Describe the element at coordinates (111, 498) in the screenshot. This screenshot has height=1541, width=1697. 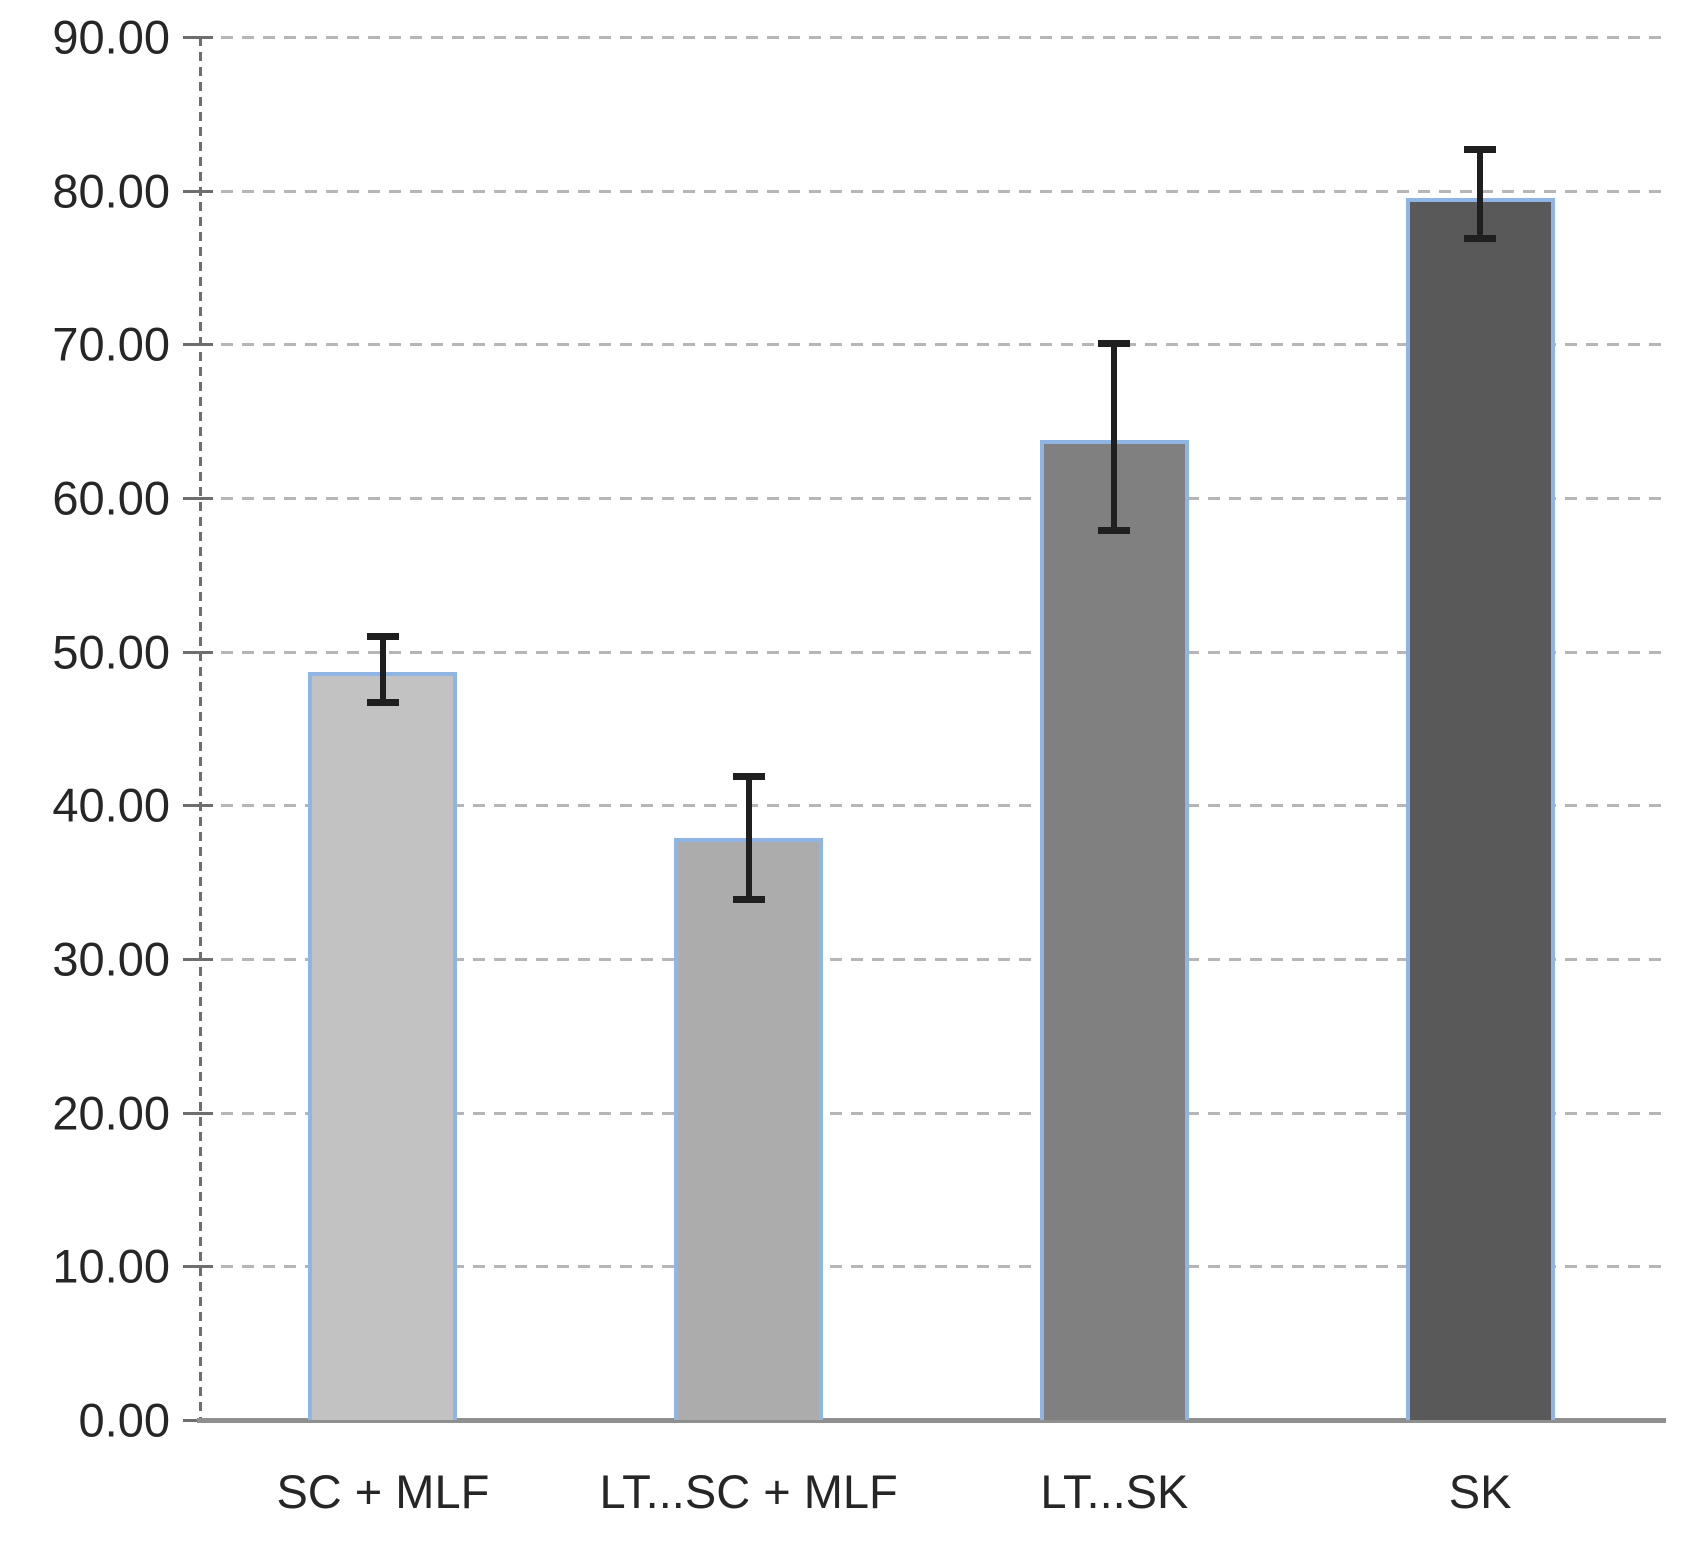
I see `y-axis-tick-label: 60.00` at that location.